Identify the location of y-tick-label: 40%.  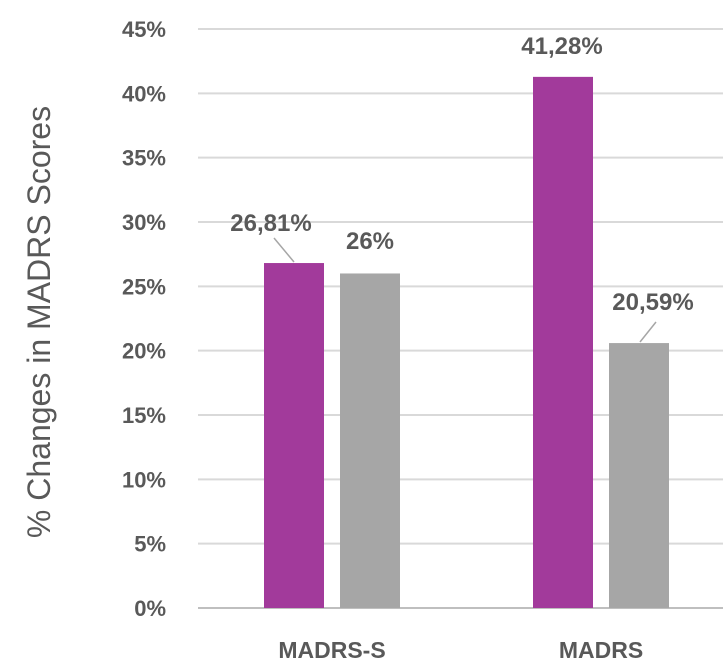
(144, 93).